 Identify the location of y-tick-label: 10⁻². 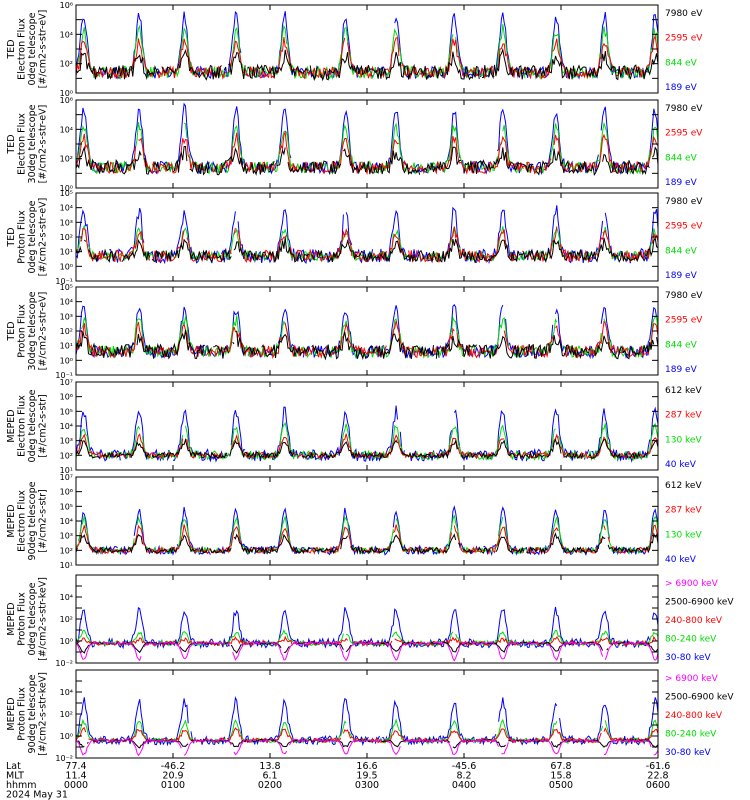
(64, 663).